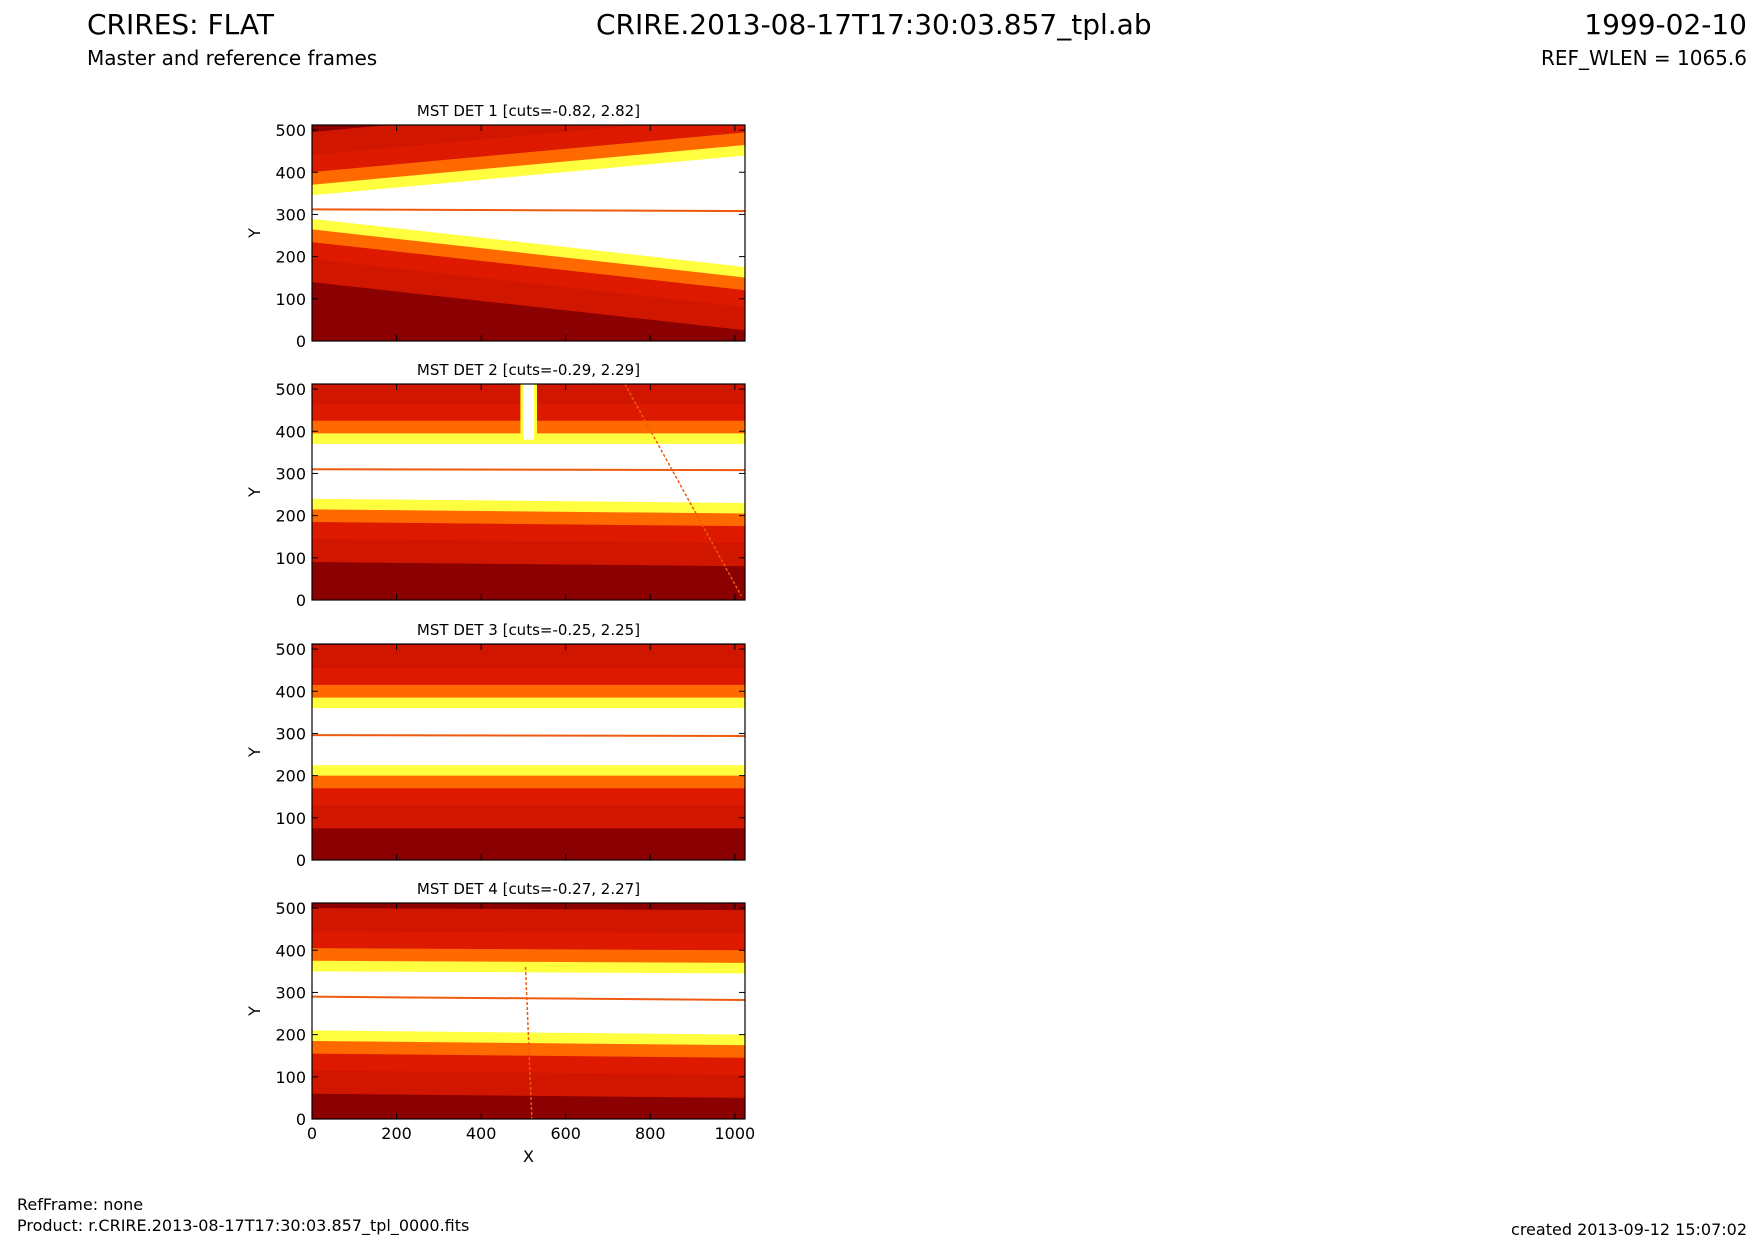  What do you see at coordinates (1643, 58) in the screenshot?
I see `ref-wlen-label: REF_WLEN = 1065.6` at bounding box center [1643, 58].